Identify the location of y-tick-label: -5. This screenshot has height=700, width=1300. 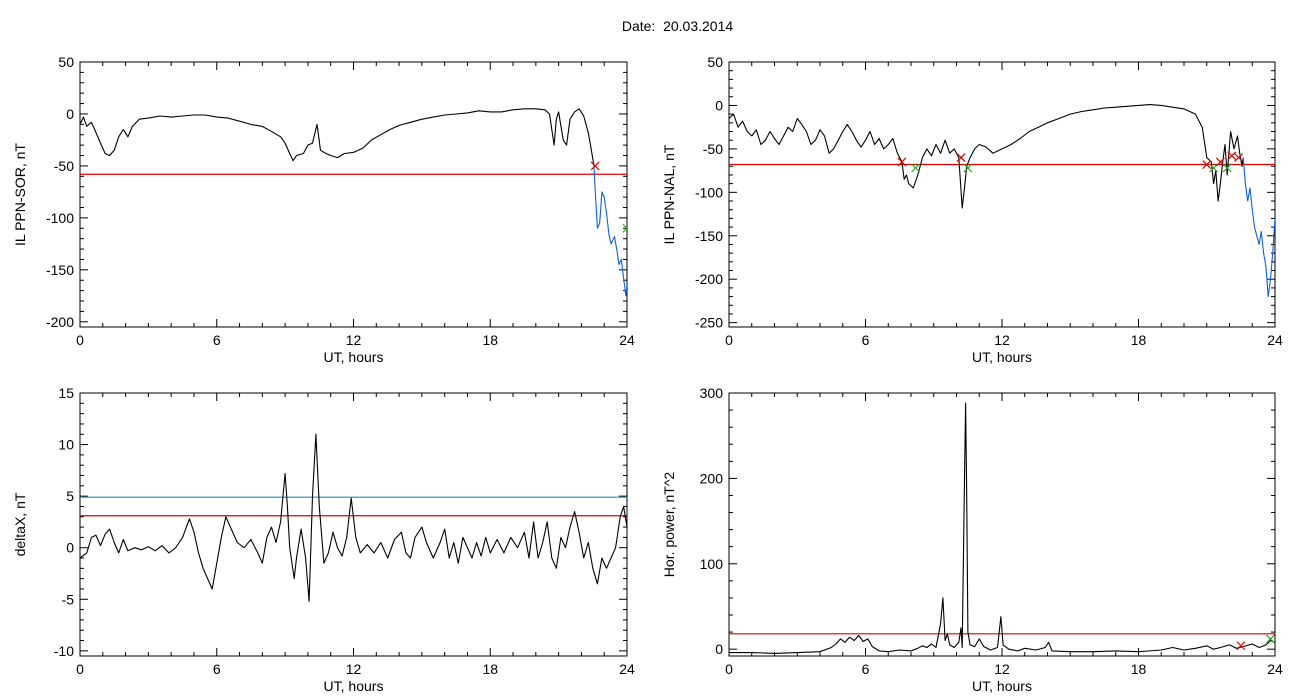
(68, 599).